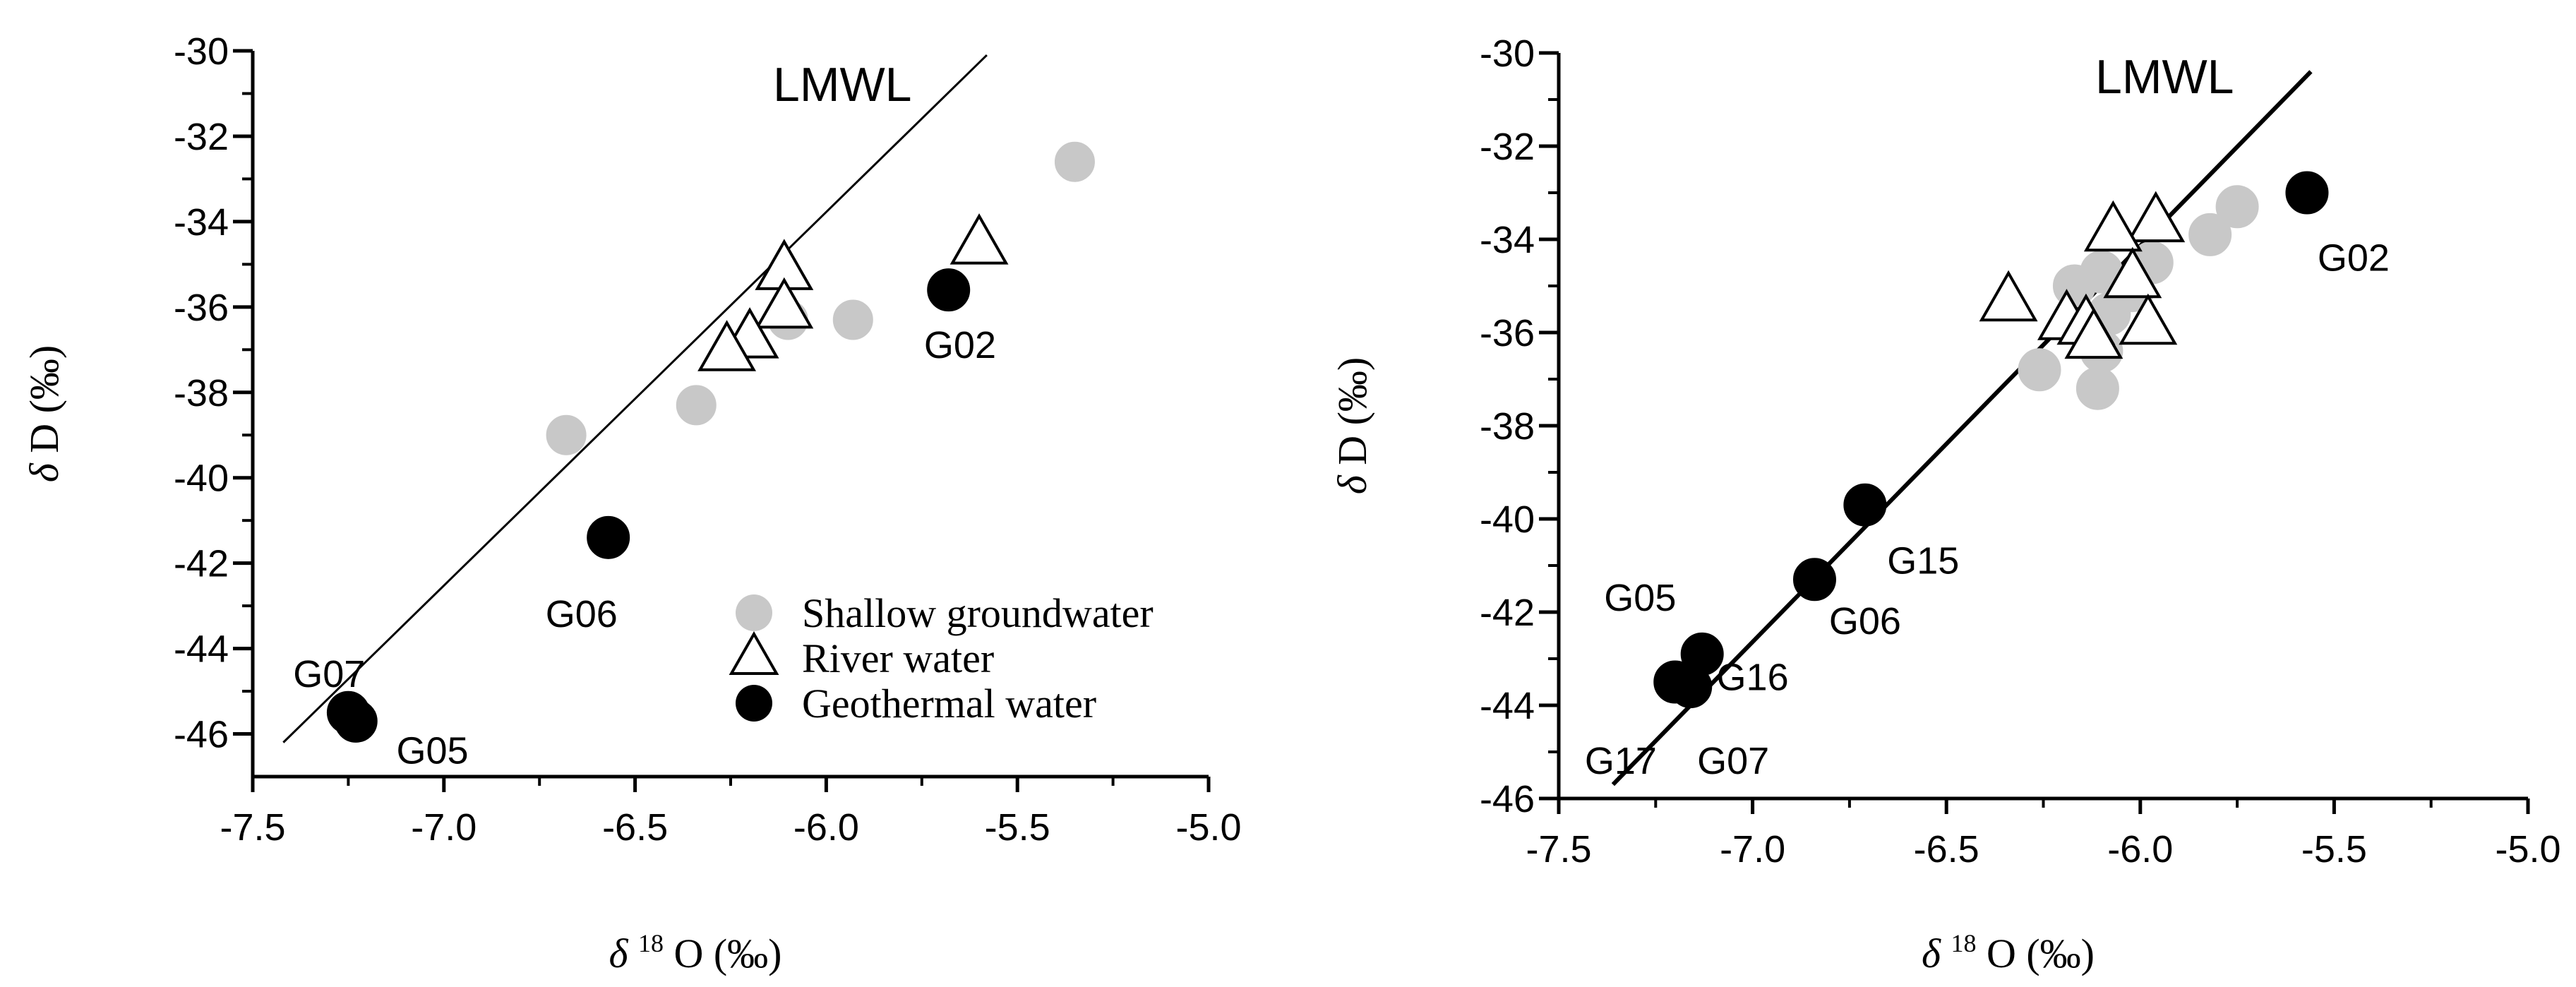 This screenshot has height=987, width=2576. Describe the element at coordinates (754, 652) in the screenshot. I see `legend-swatch-river-water` at that location.